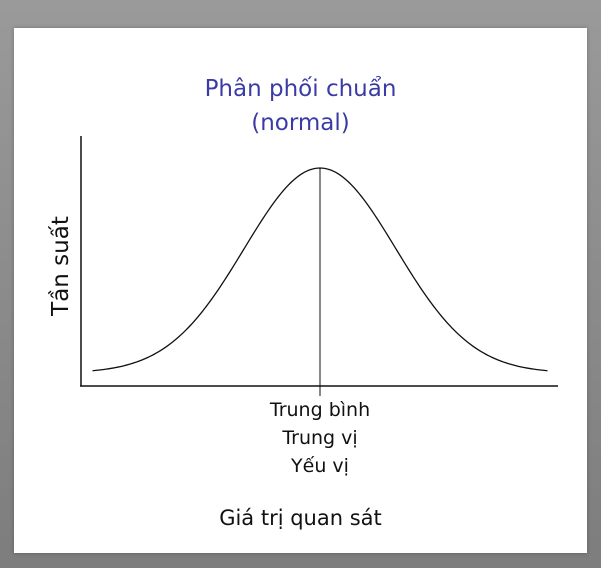 The image size is (601, 568). I want to click on center-labels: Trung bình Trung vị Yếu vị, so click(320, 438).